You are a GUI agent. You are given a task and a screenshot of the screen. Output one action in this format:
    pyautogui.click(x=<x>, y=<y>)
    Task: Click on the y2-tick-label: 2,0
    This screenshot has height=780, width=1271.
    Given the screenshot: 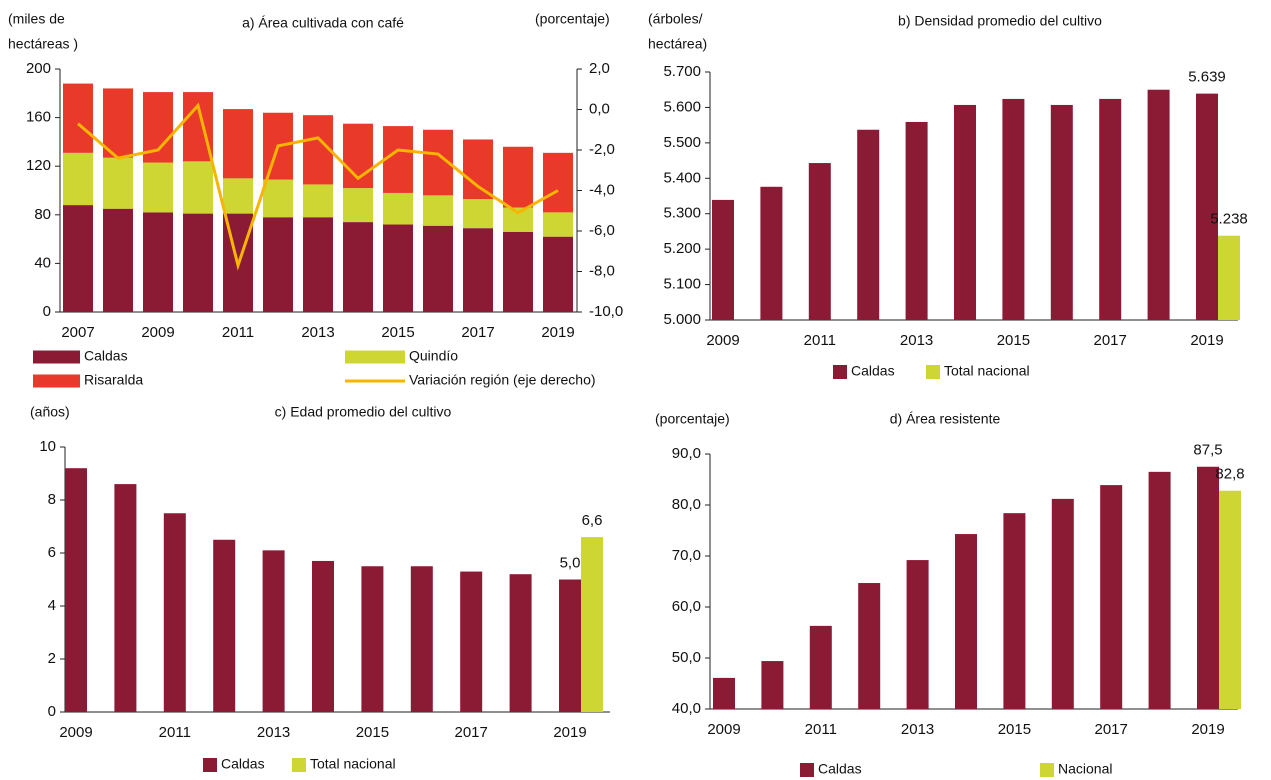 What is the action you would take?
    pyautogui.click(x=599, y=68)
    